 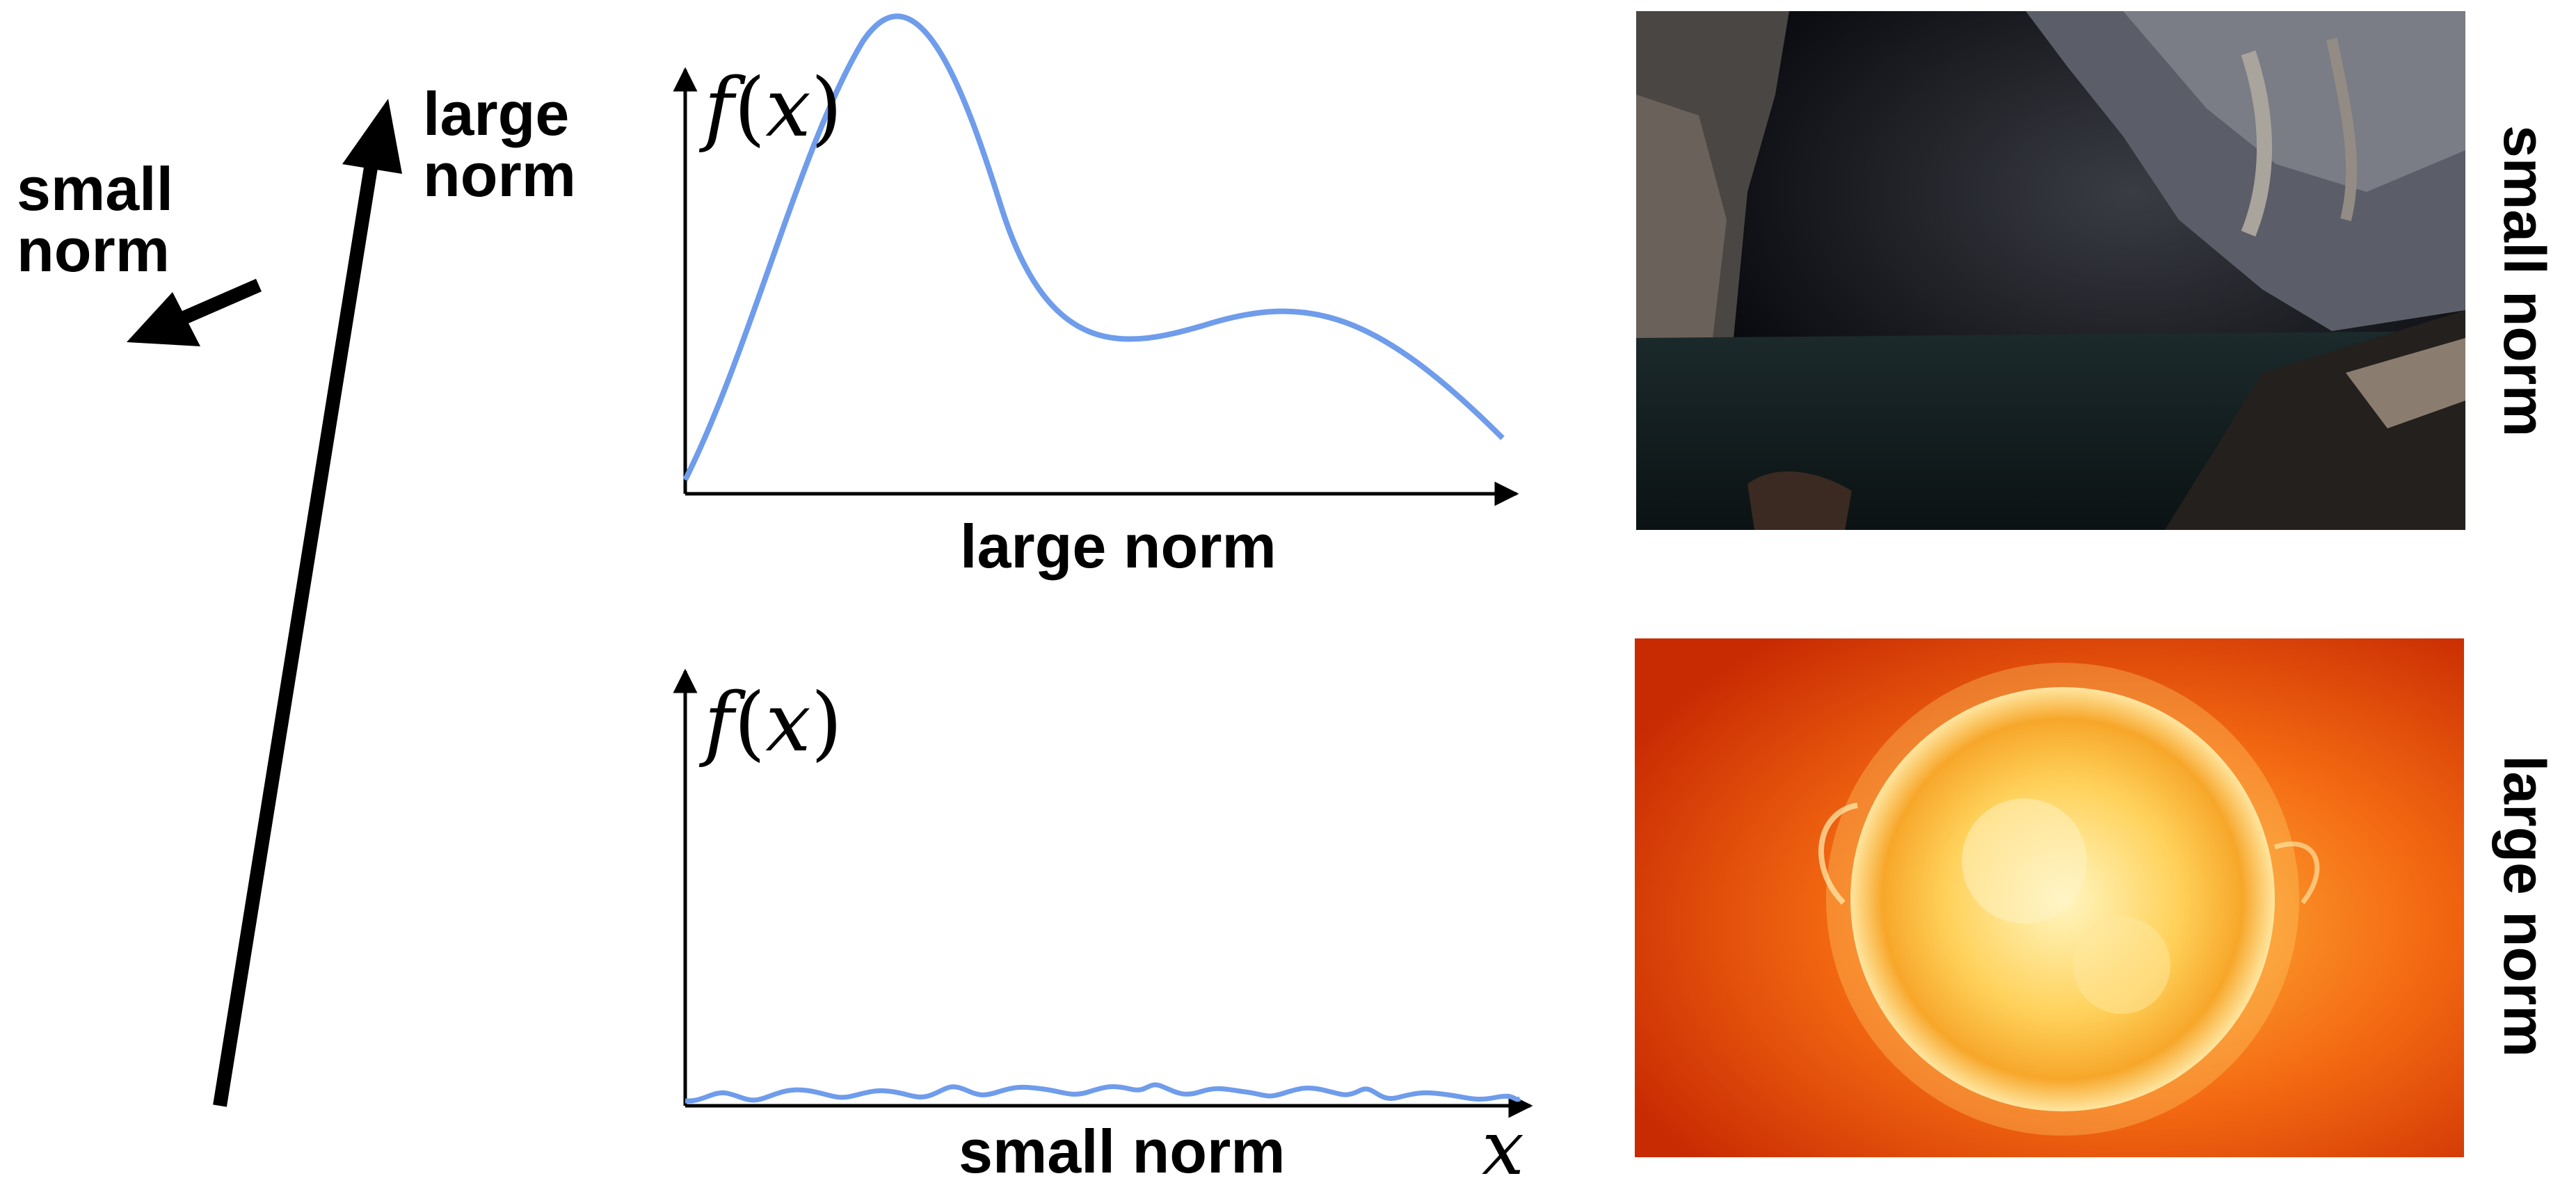 What do you see at coordinates (2524, 281) in the screenshot?
I see `cave-image-label: small norm` at bounding box center [2524, 281].